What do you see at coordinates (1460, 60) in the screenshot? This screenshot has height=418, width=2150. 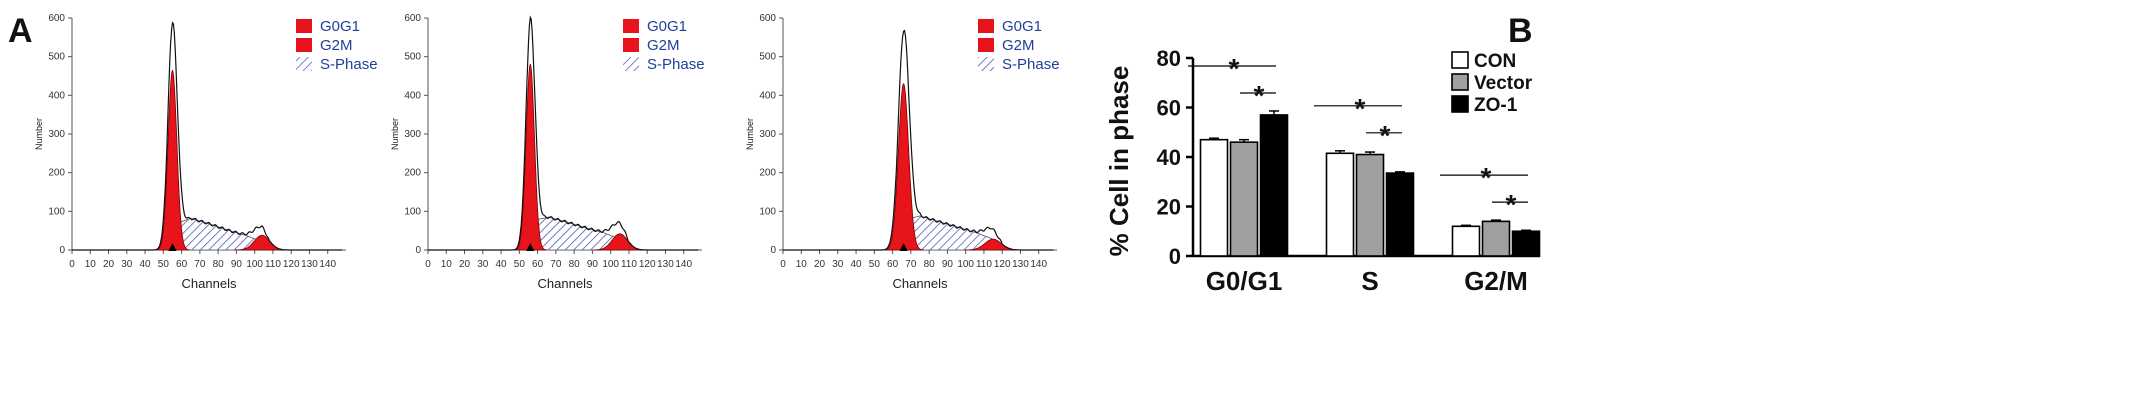 I see `legend-swatch-con` at bounding box center [1460, 60].